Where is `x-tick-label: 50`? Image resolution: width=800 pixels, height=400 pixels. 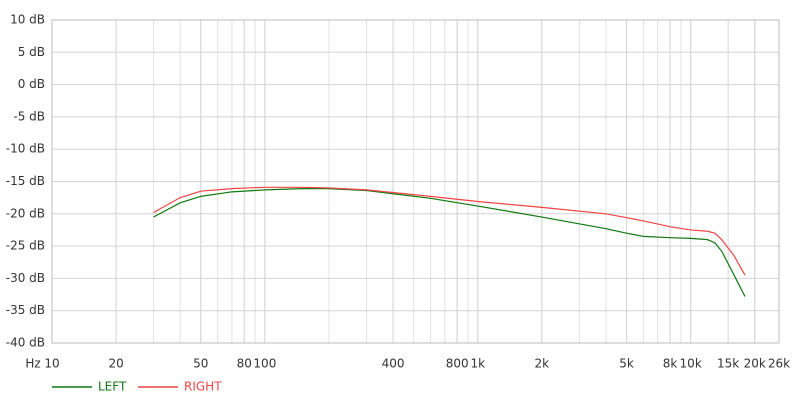
x-tick-label: 50 is located at coordinates (200, 364).